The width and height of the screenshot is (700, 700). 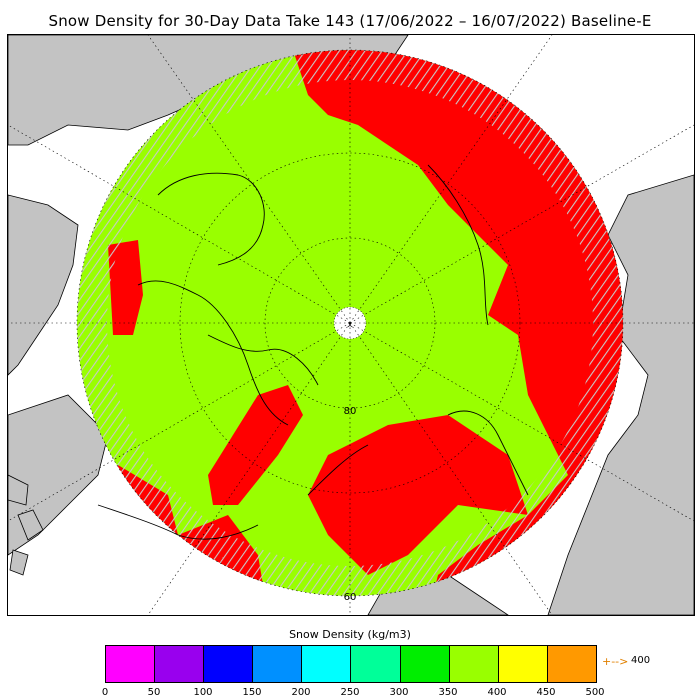 What do you see at coordinates (350, 411) in the screenshot?
I see `latitude-label-80: 80` at bounding box center [350, 411].